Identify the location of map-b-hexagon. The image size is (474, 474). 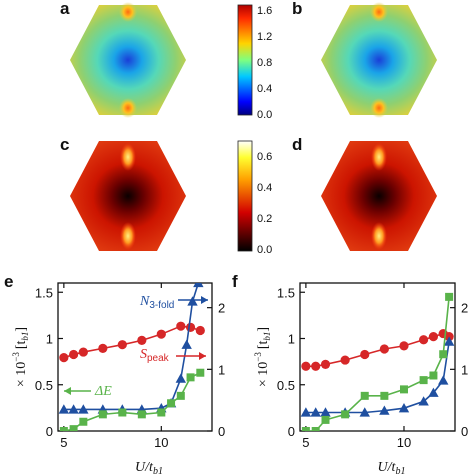
(379, 60).